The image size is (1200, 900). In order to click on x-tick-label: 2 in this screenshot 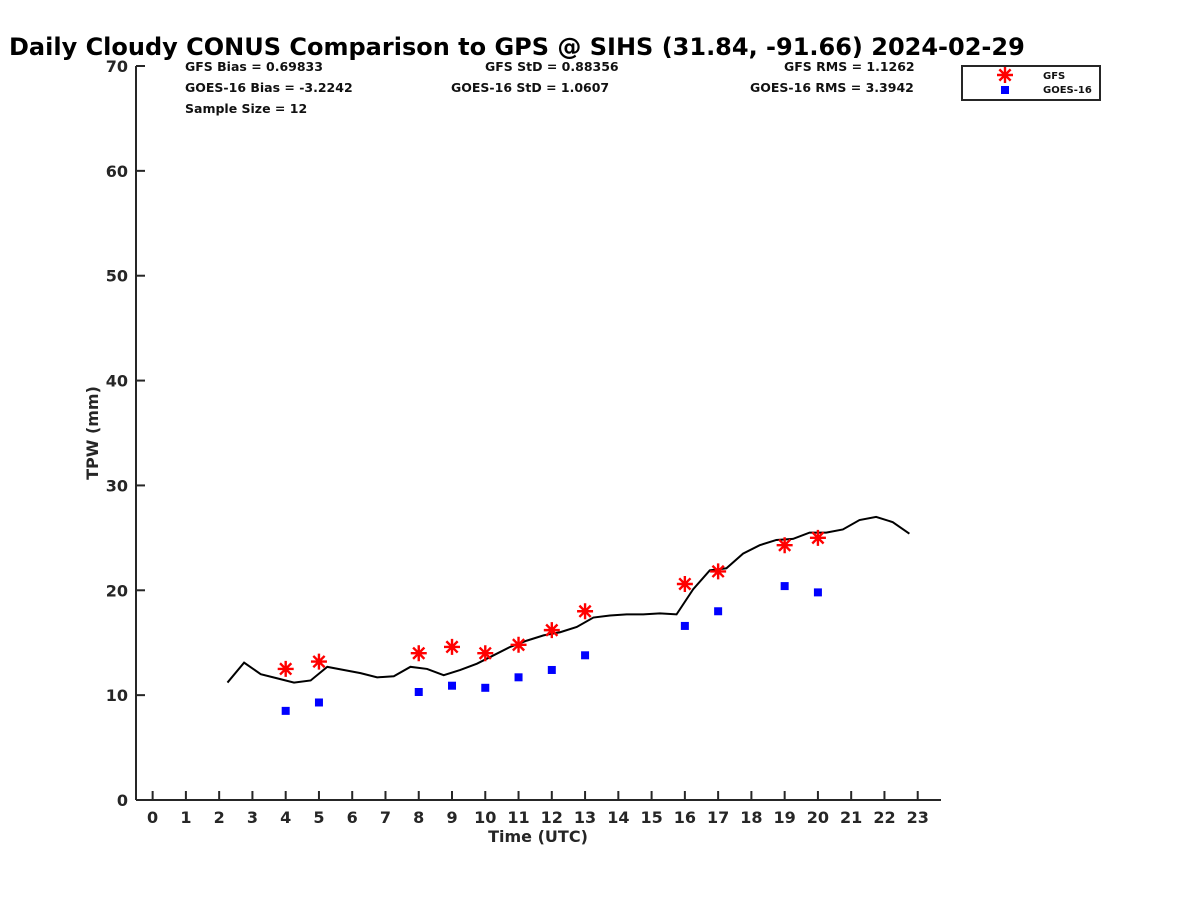, I will do `click(219, 817)`.